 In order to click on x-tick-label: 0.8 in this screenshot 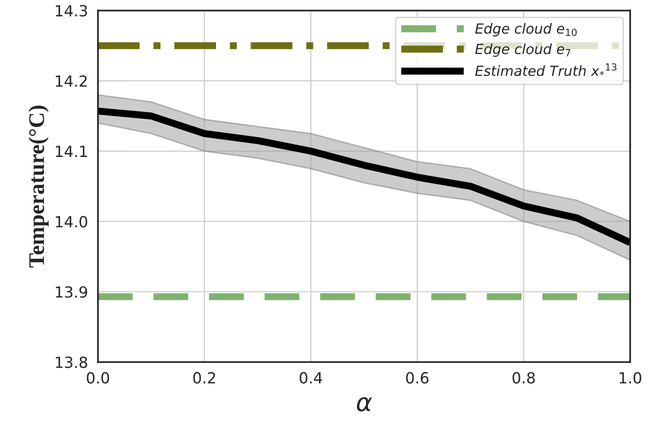, I will do `click(523, 378)`.